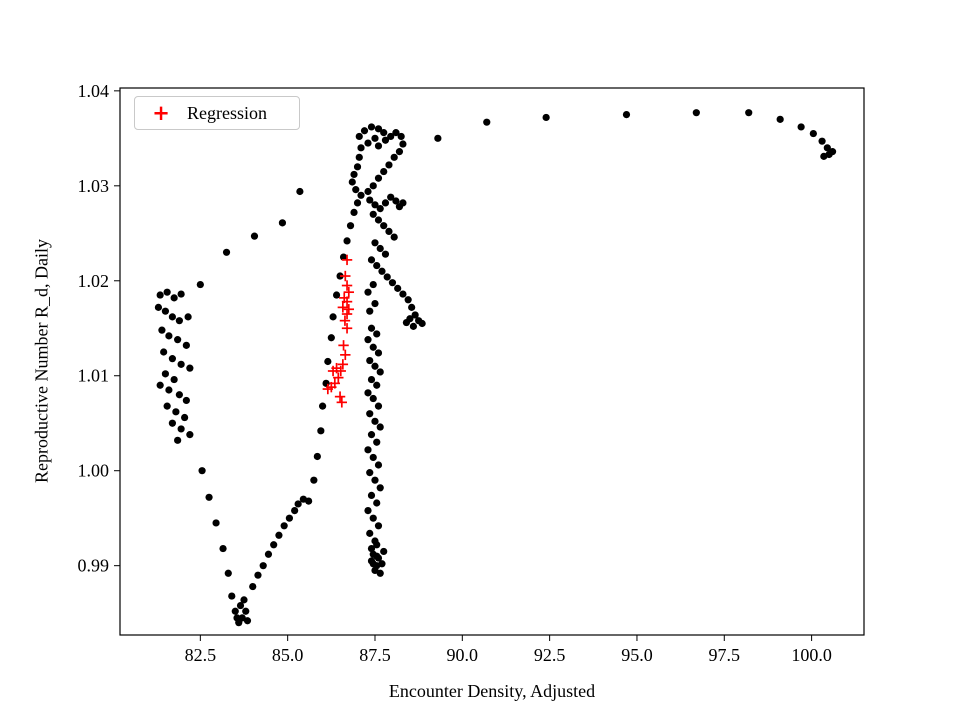 The image size is (960, 720). I want to click on x-tick-label: 92.5, so click(550, 655).